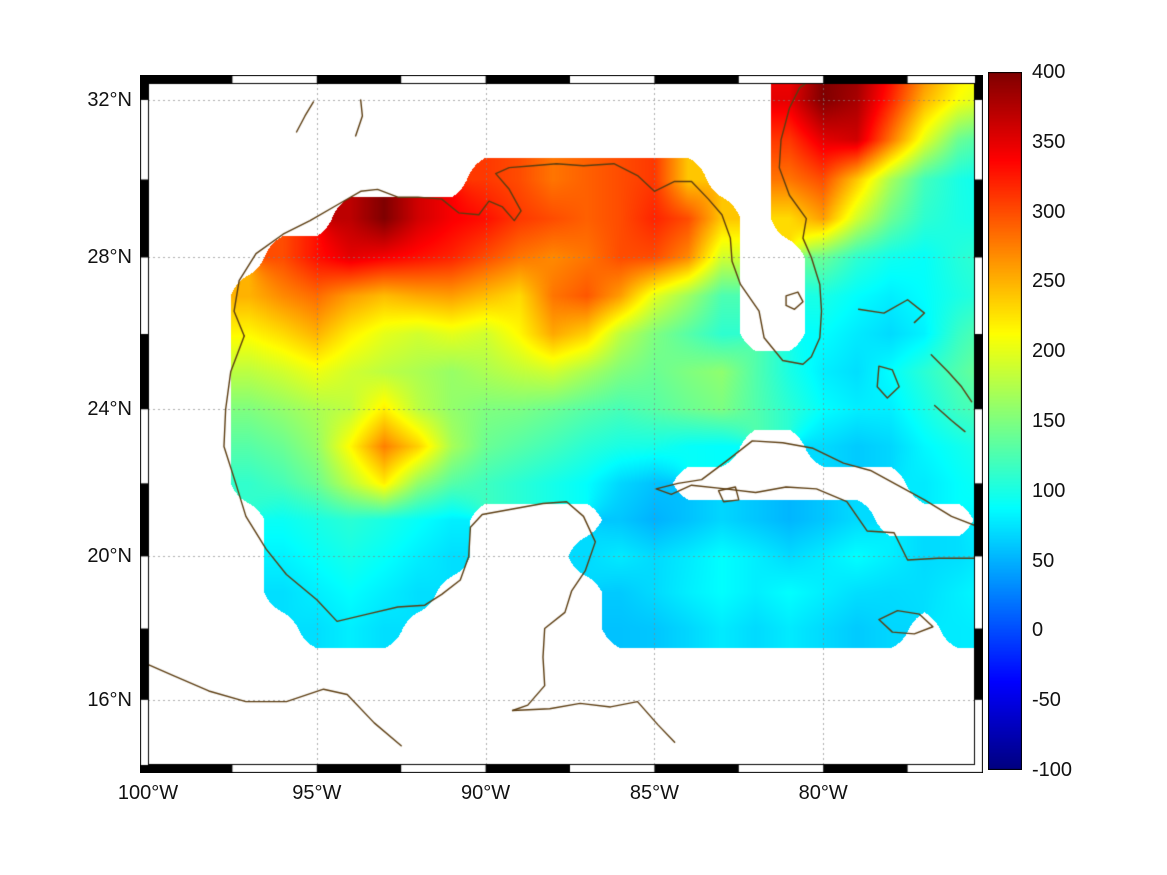  I want to click on x-tick-label: 95°W, so click(317, 793).